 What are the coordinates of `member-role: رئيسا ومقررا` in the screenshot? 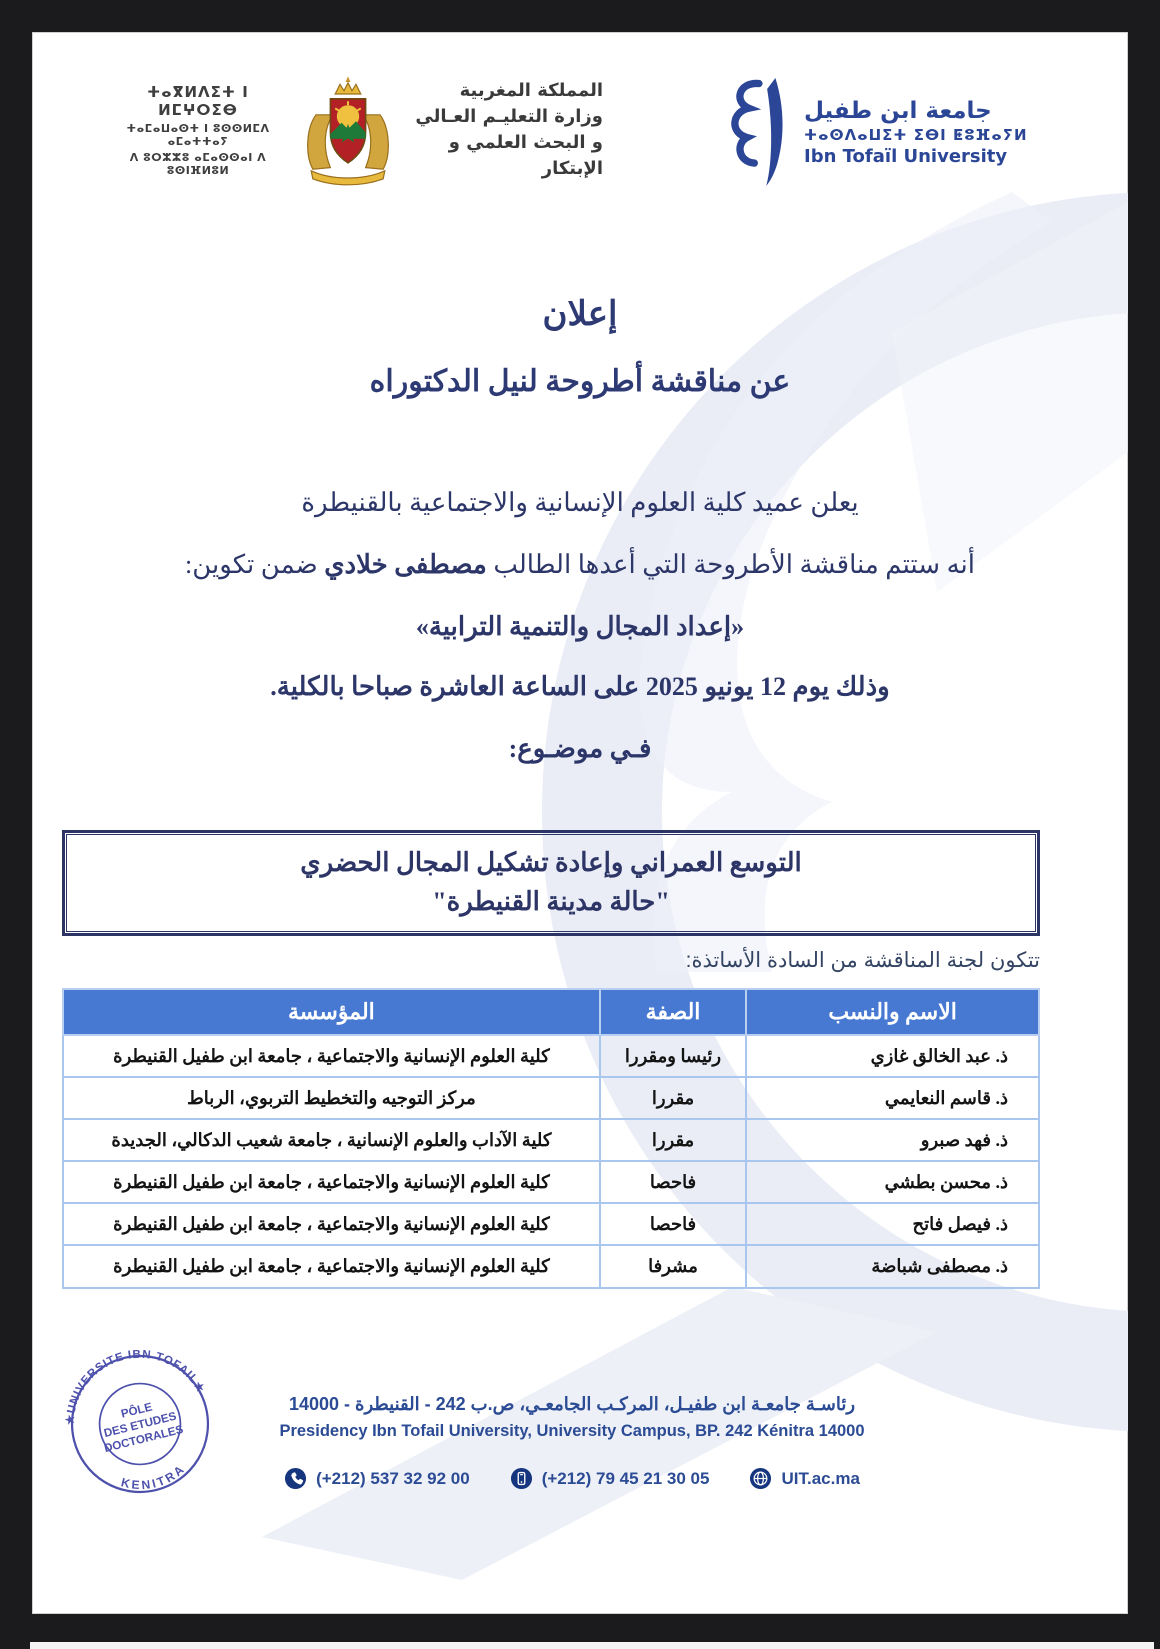 It's located at (673, 1056).